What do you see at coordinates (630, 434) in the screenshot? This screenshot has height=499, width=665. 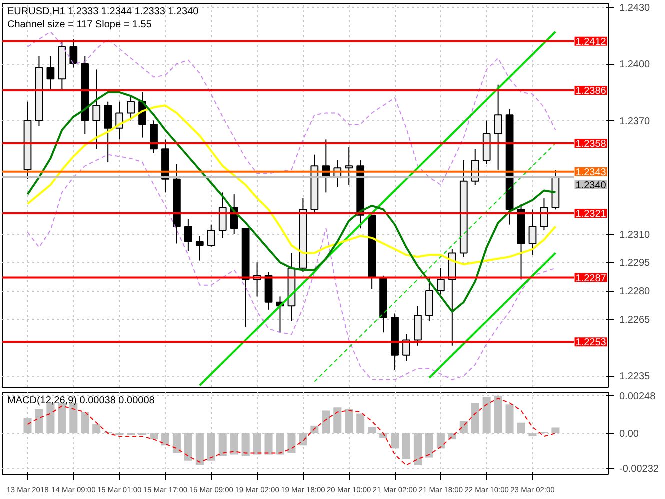 I see `y-tick-label: 0.00` at bounding box center [630, 434].